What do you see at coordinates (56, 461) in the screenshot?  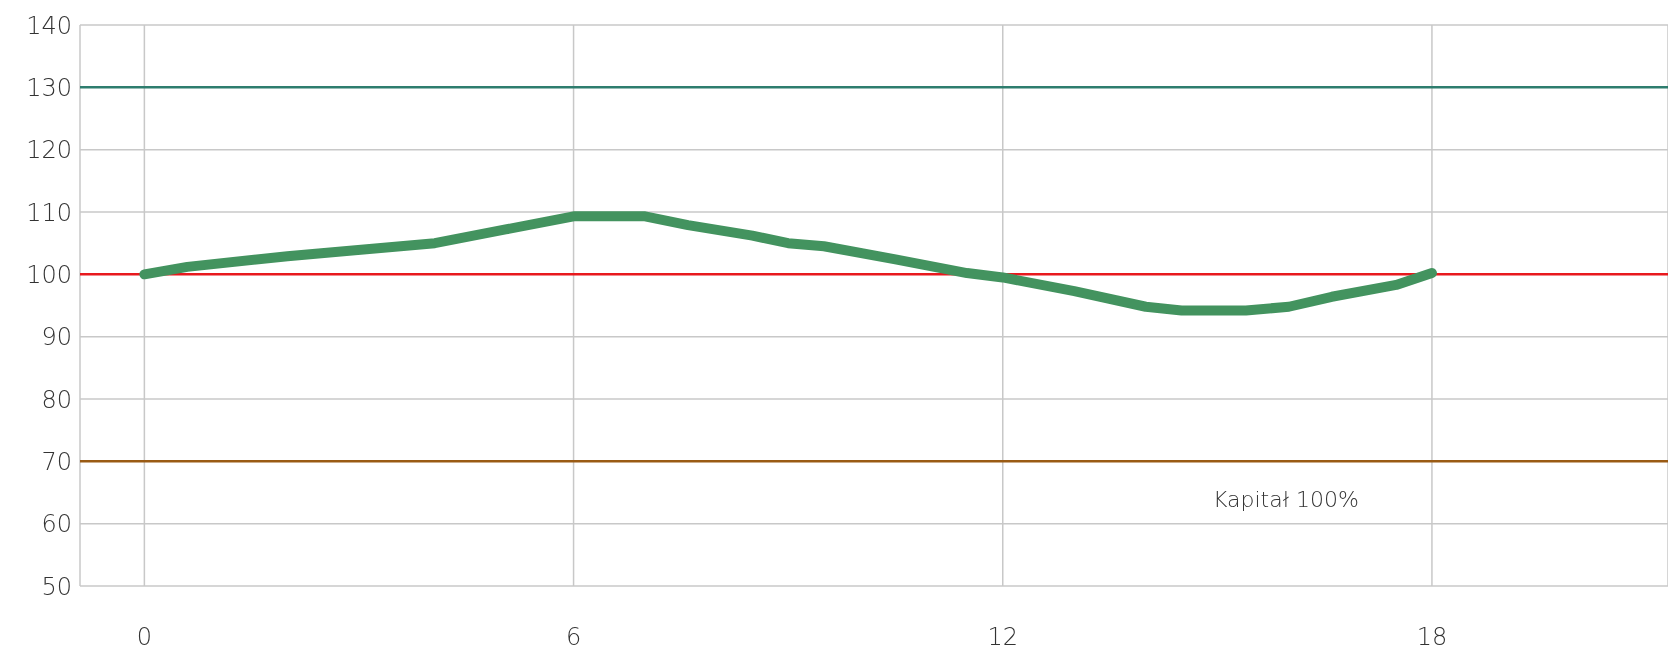 I see `y-tick-label: 70` at bounding box center [56, 461].